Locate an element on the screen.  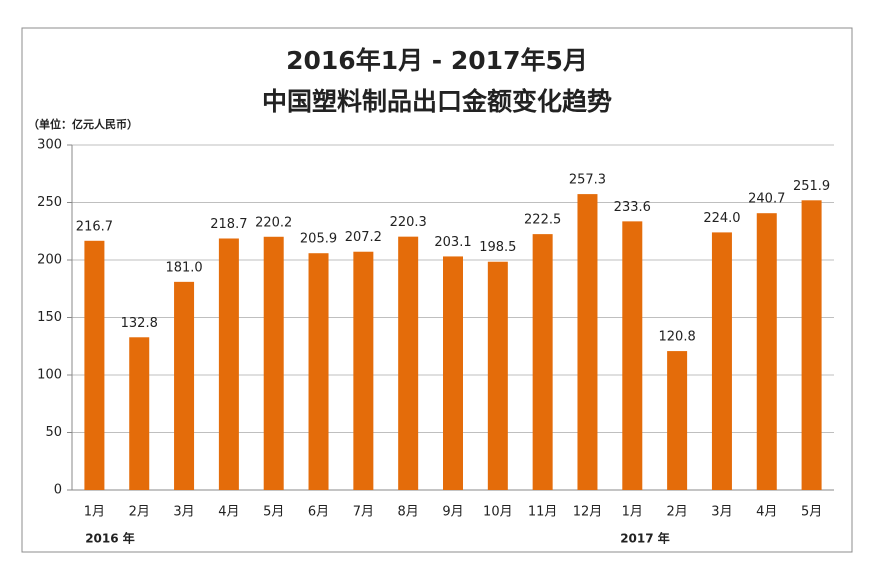
y-axis-label: （单位：亿元人民币） is located at coordinates (83, 124).